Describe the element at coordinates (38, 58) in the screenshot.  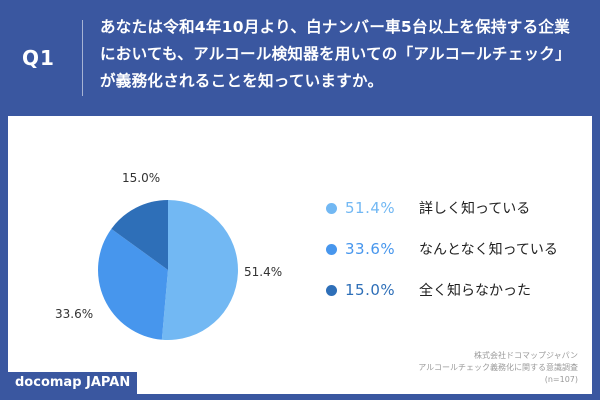
I see `question-label: Q1` at that location.